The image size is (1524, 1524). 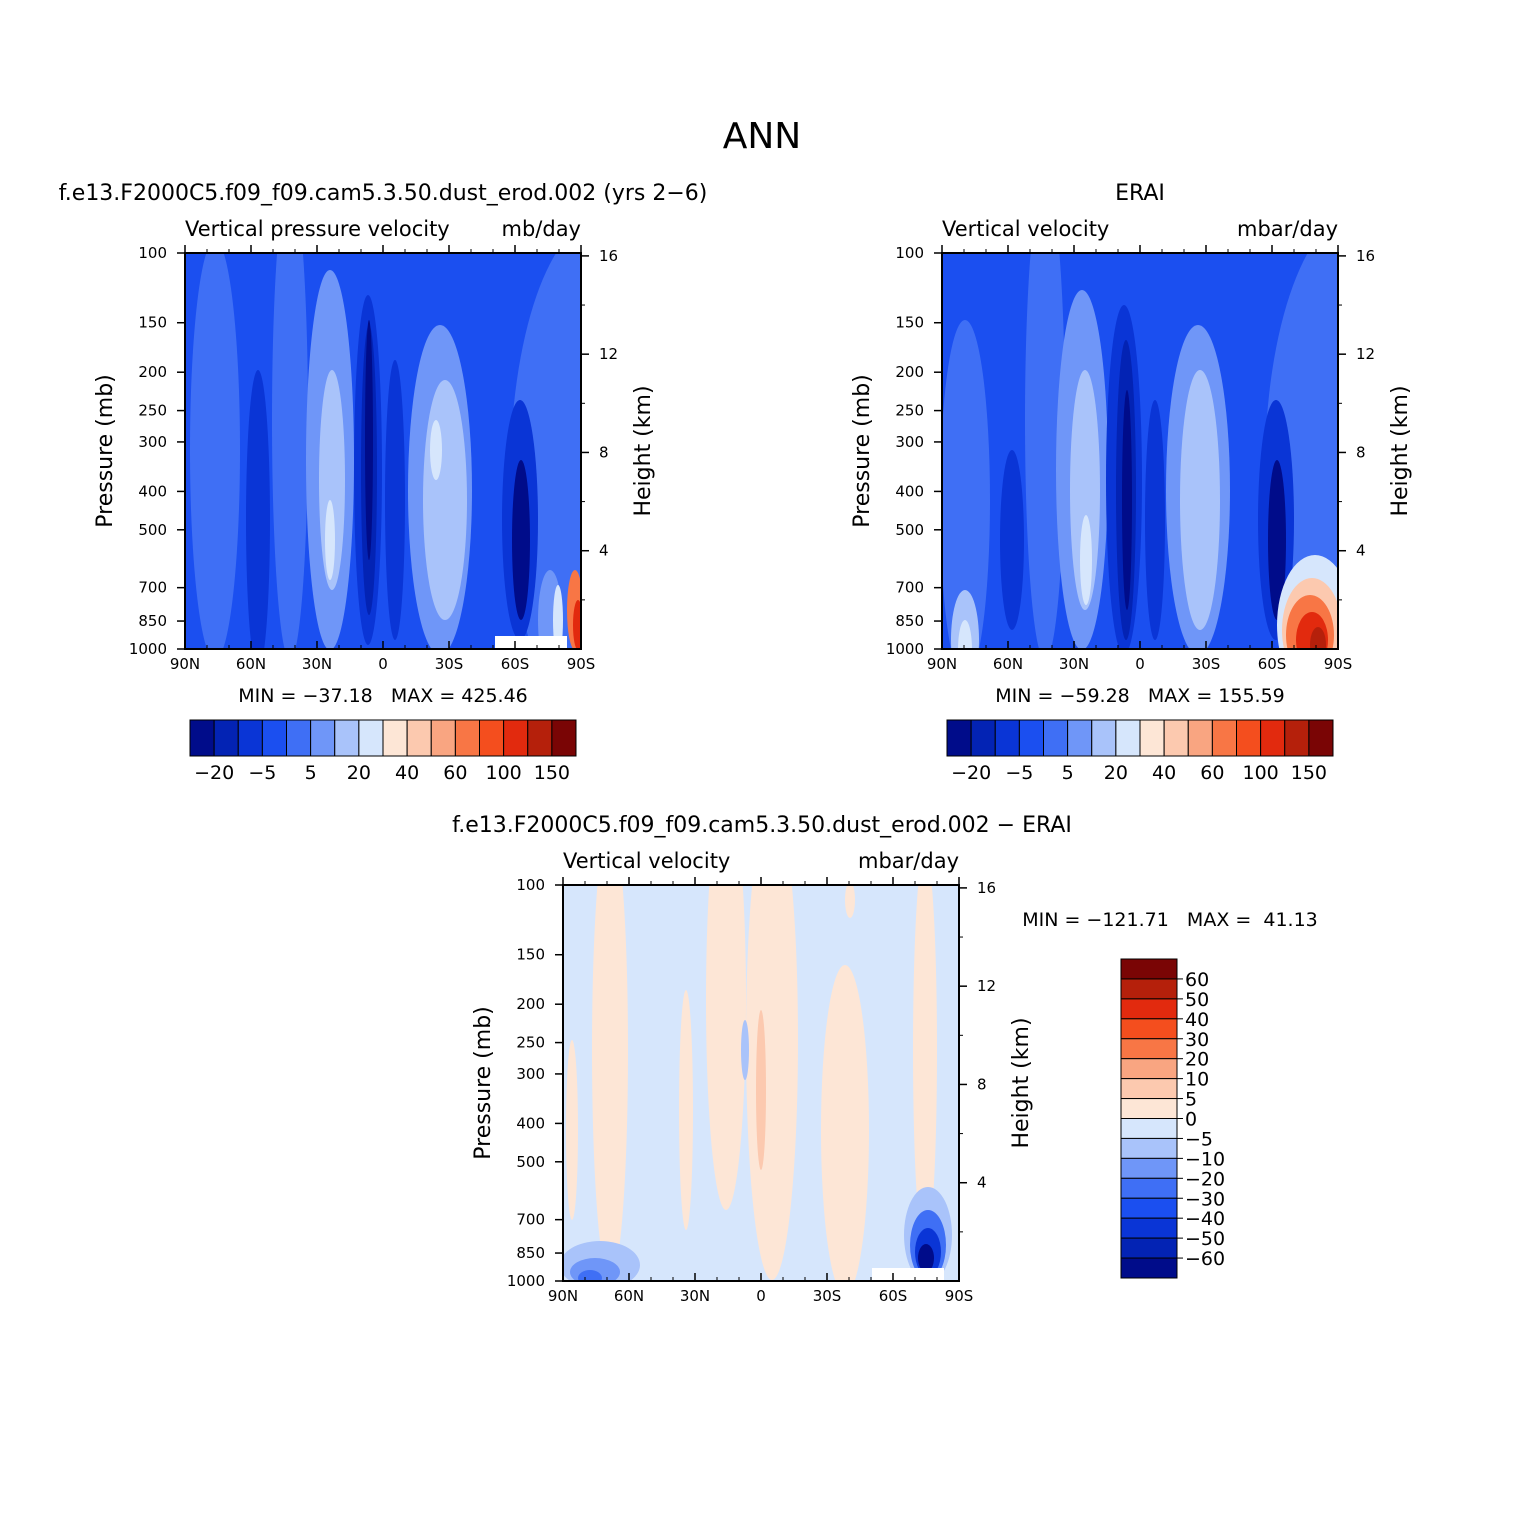 What do you see at coordinates (1206, 664) in the screenshot?
I see `x-tick-label: 30S` at bounding box center [1206, 664].